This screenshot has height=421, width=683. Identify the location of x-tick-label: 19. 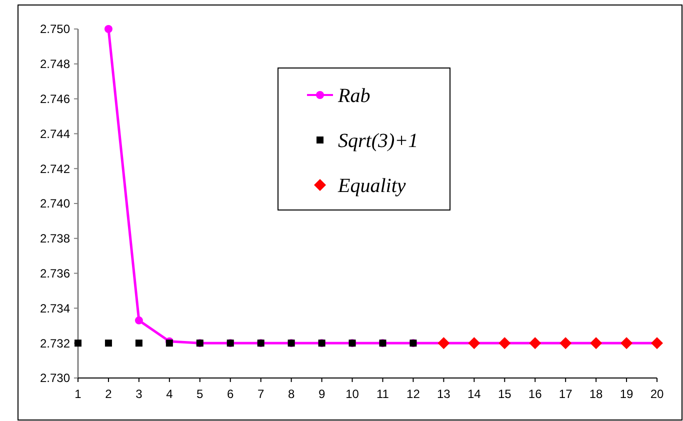
(627, 394).